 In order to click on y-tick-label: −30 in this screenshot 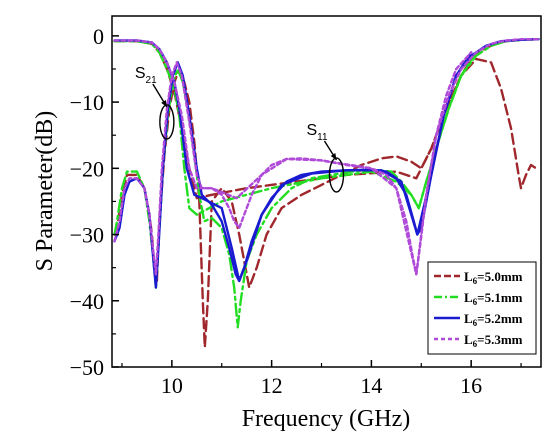, I will do `click(87, 235)`.